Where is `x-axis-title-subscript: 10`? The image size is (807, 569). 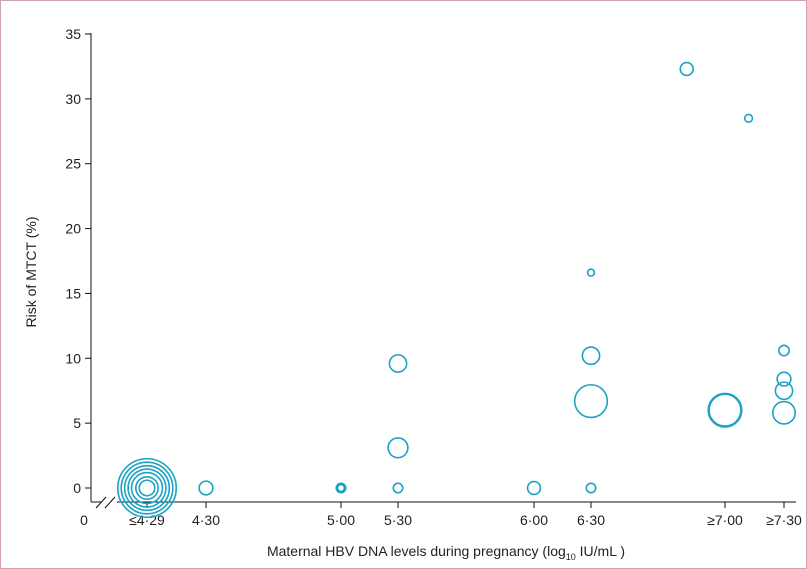 x-axis-title-subscript: 10 is located at coordinates (571, 557).